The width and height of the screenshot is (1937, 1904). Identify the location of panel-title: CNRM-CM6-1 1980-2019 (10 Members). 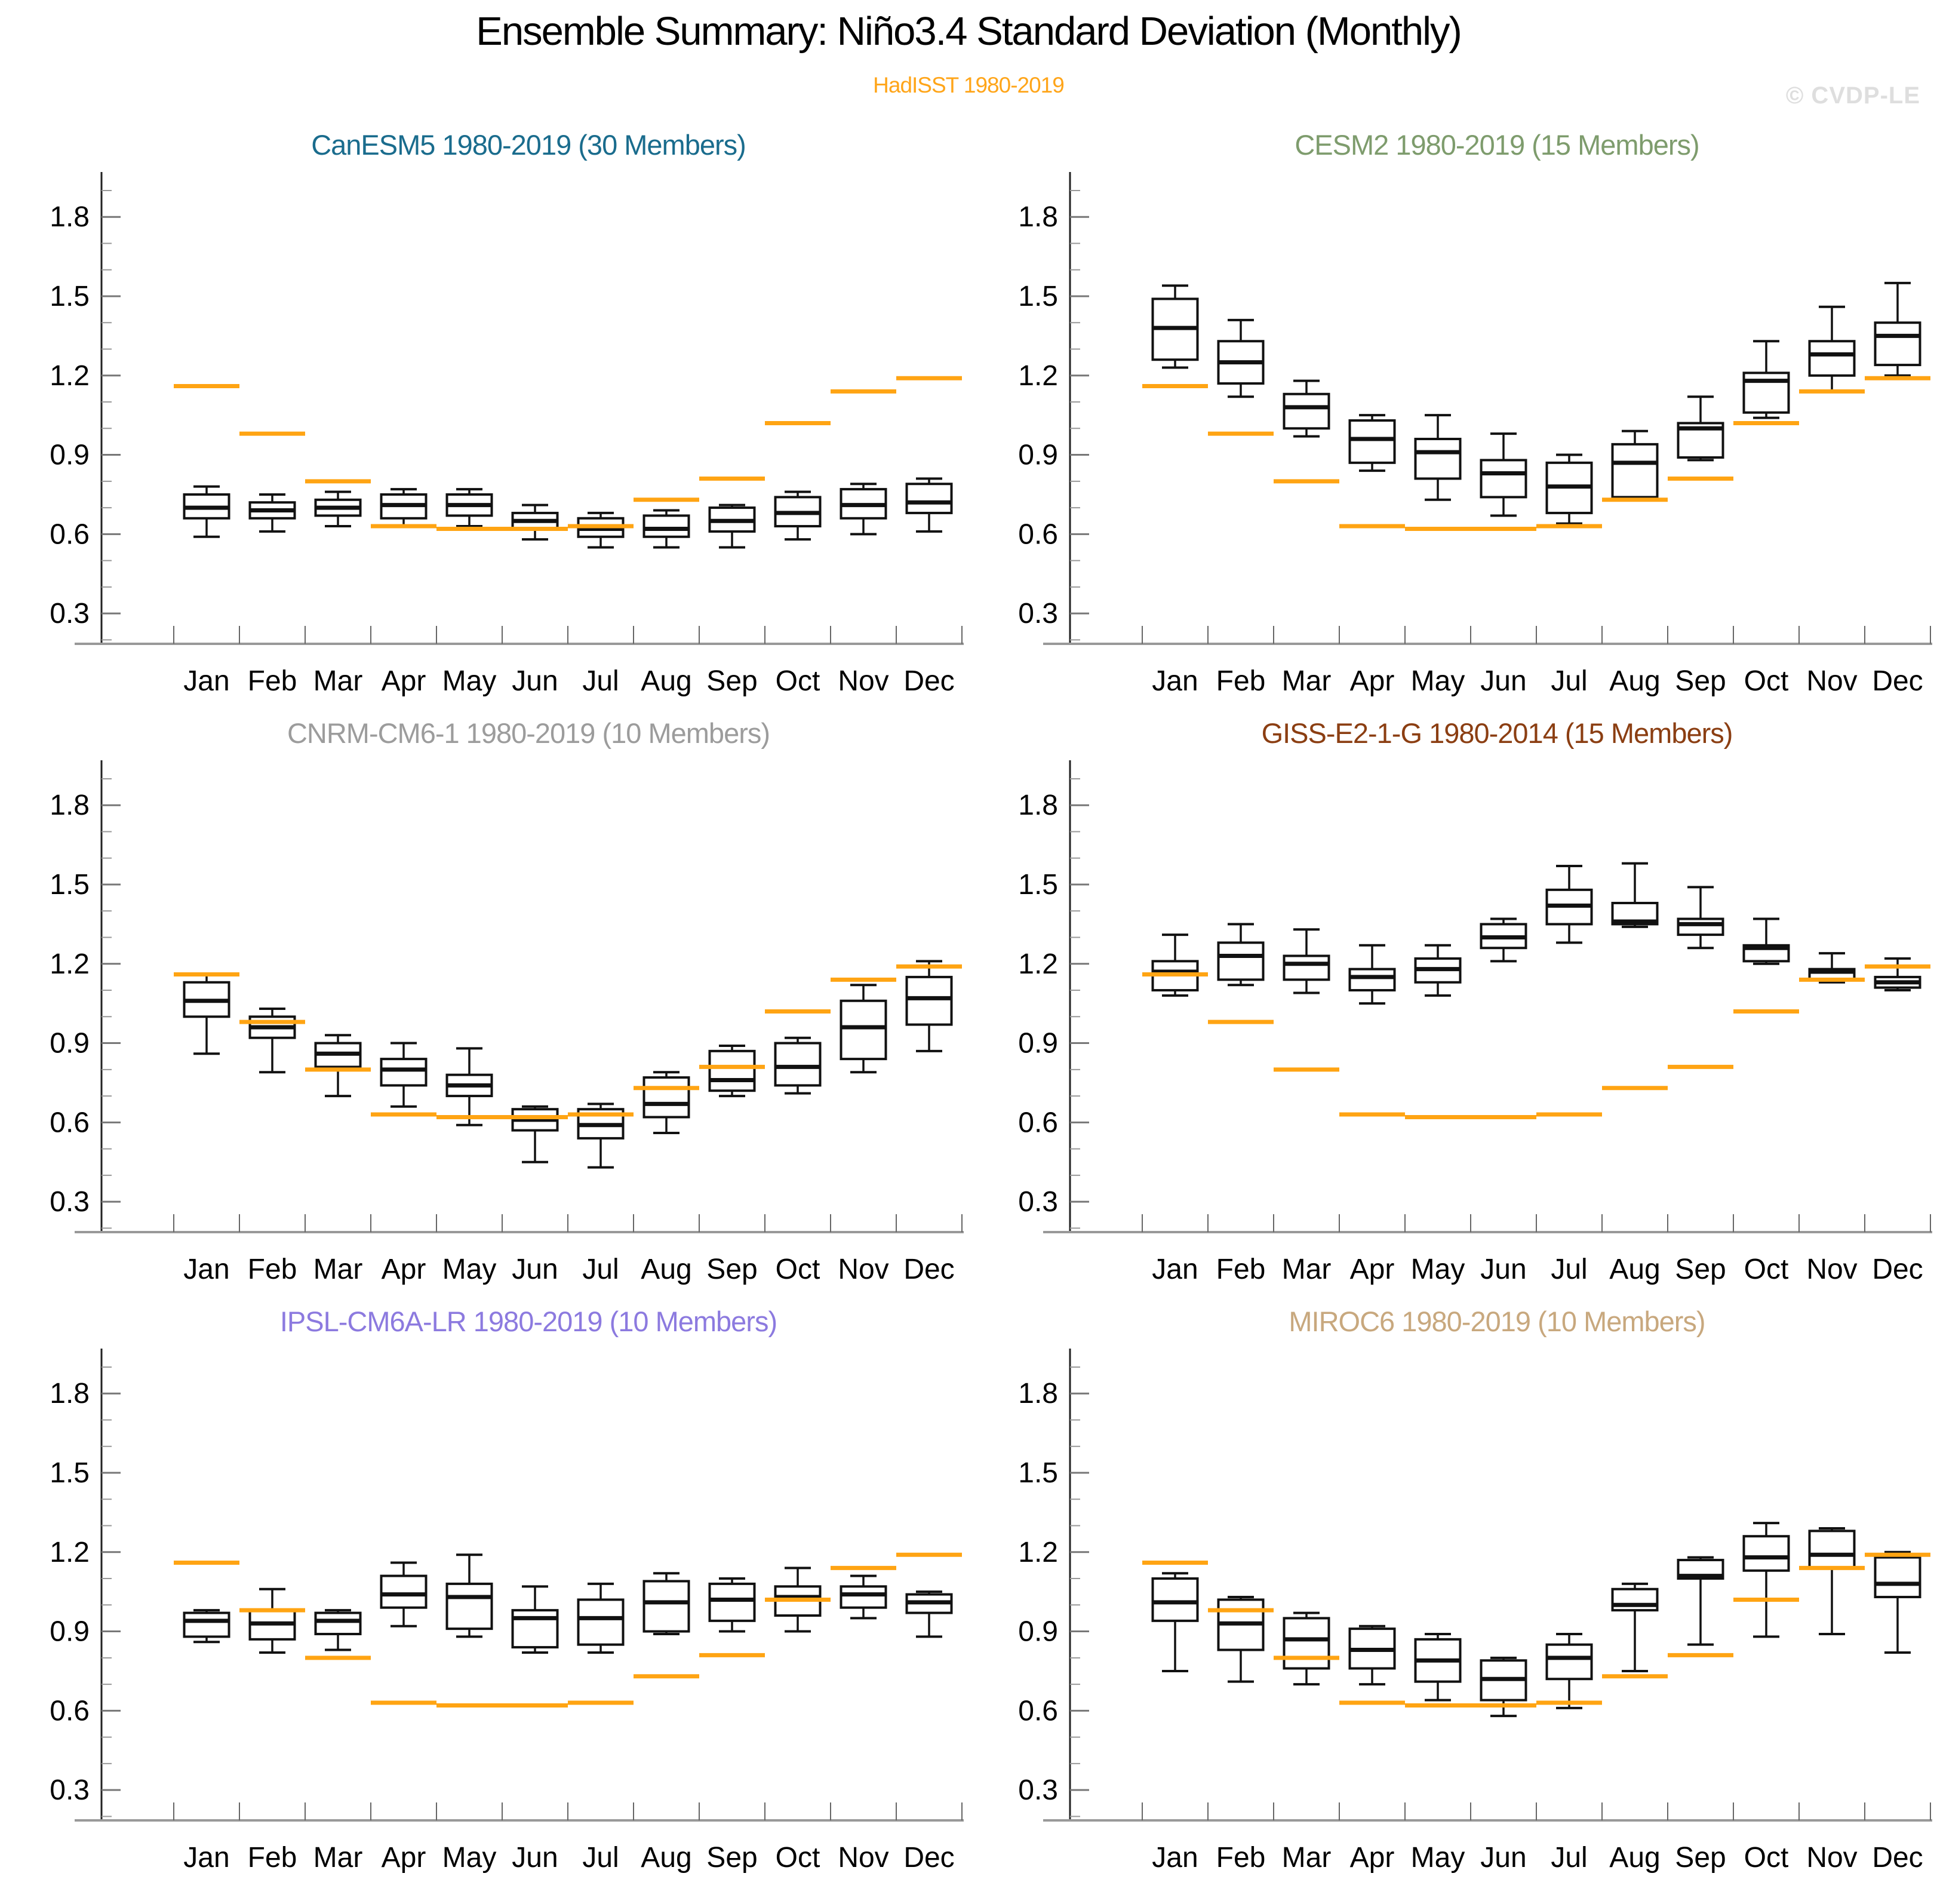
(528, 733).